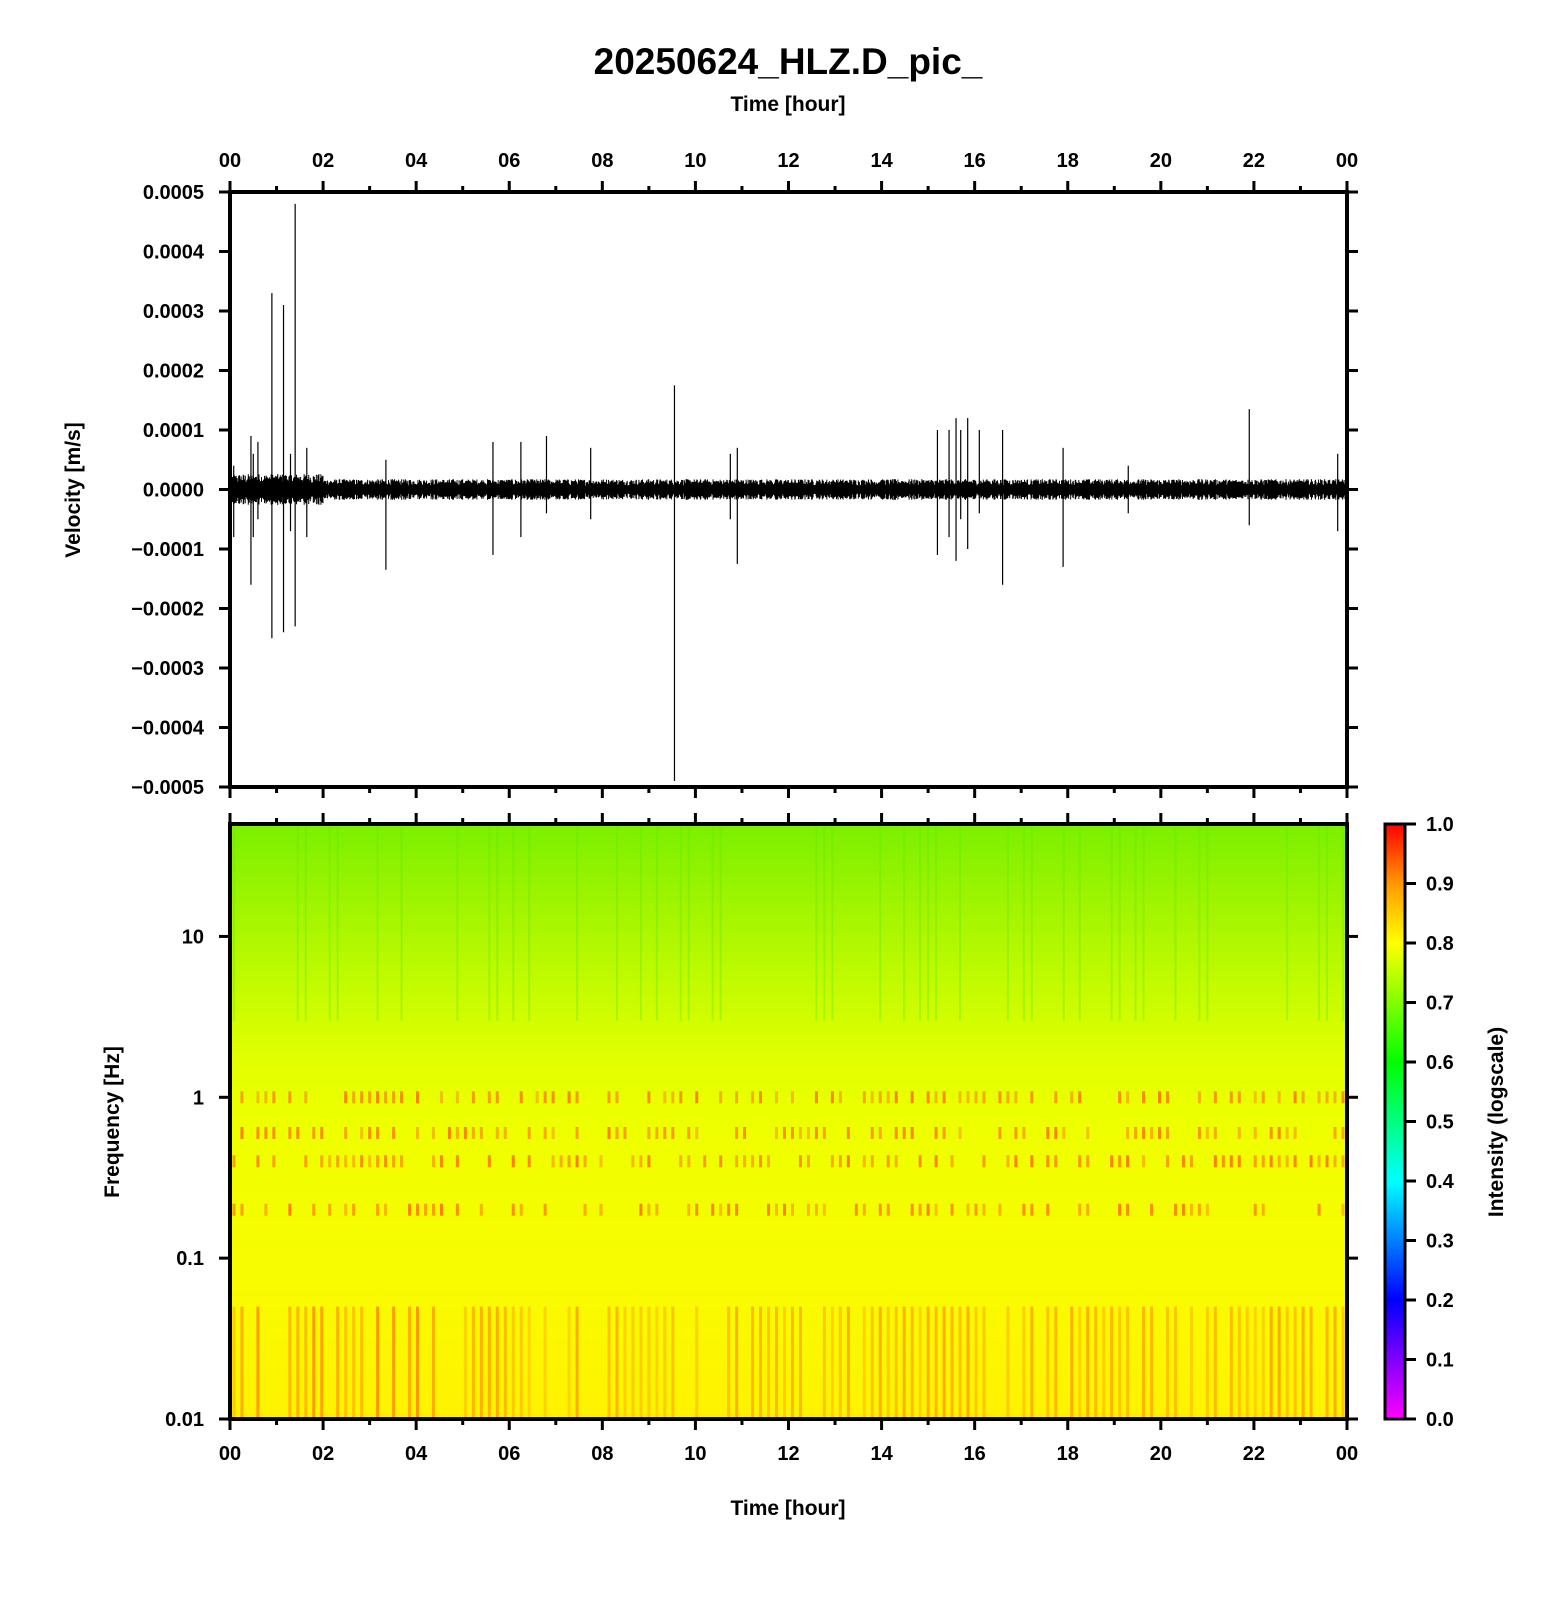 Image resolution: width=1556 pixels, height=1600 pixels. What do you see at coordinates (1440, 1361) in the screenshot?
I see `colorbar-tick-label: 0.1` at bounding box center [1440, 1361].